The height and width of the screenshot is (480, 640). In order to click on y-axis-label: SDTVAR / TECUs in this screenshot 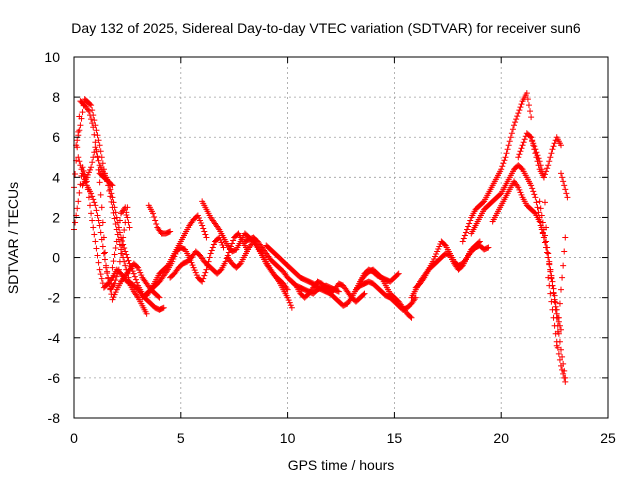, I will do `click(13, 238)`.